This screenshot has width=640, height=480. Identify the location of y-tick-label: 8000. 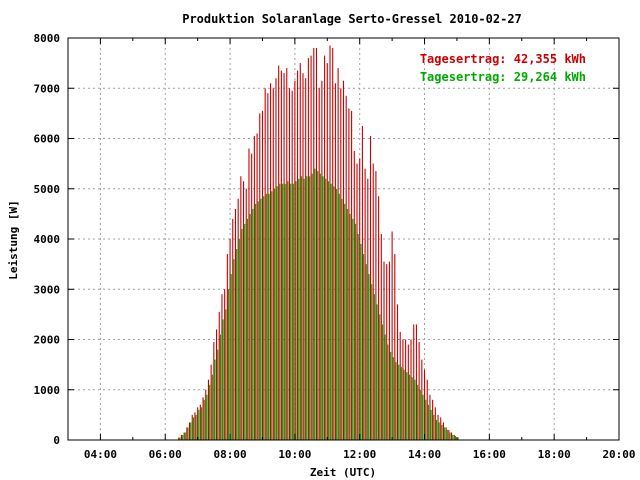
(47, 38).